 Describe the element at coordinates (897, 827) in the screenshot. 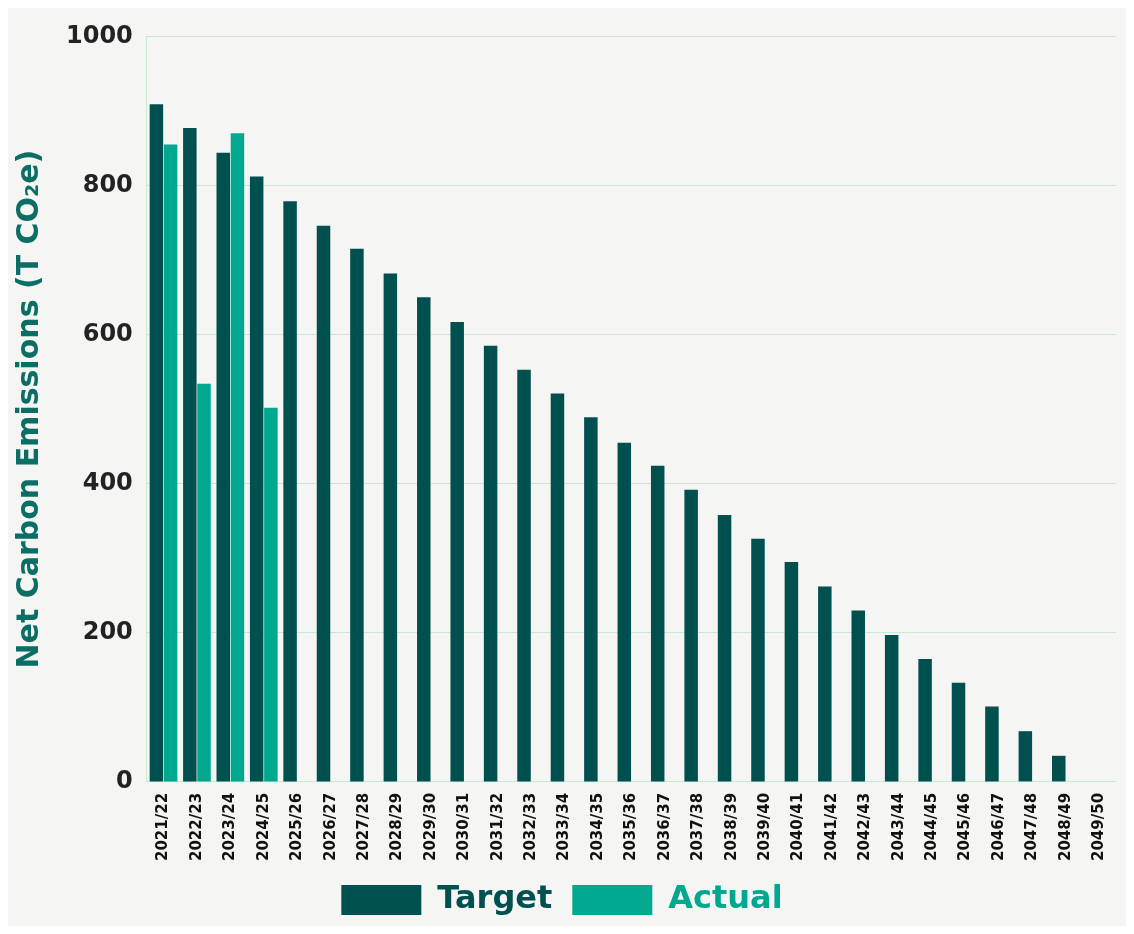

I see `x-tick-label: 2043/44` at that location.